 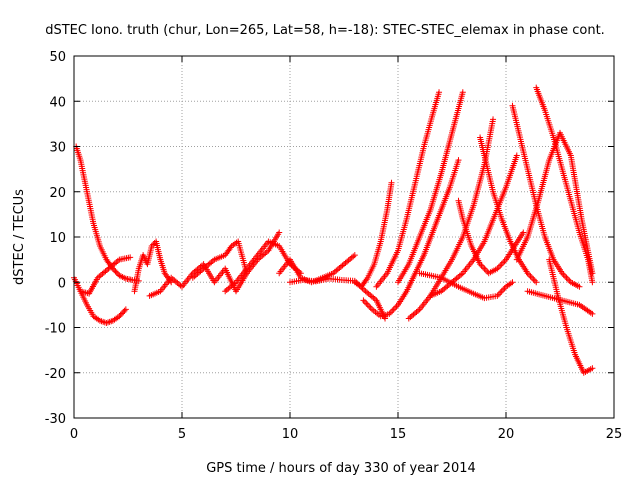 I want to click on y-tick-label: 30, so click(x=57, y=148).